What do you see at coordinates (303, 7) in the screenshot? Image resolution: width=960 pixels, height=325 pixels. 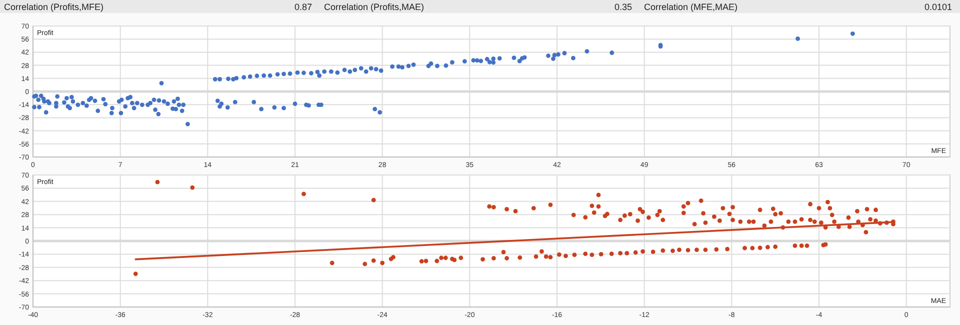 I see `text: 0.87` at bounding box center [303, 7].